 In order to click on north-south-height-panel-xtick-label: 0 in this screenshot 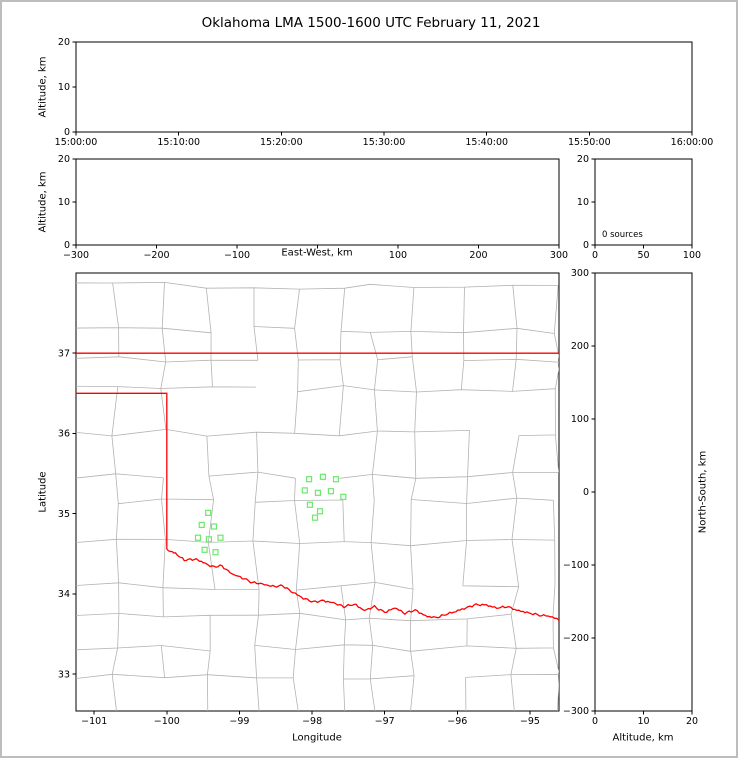, I will do `click(595, 721)`.